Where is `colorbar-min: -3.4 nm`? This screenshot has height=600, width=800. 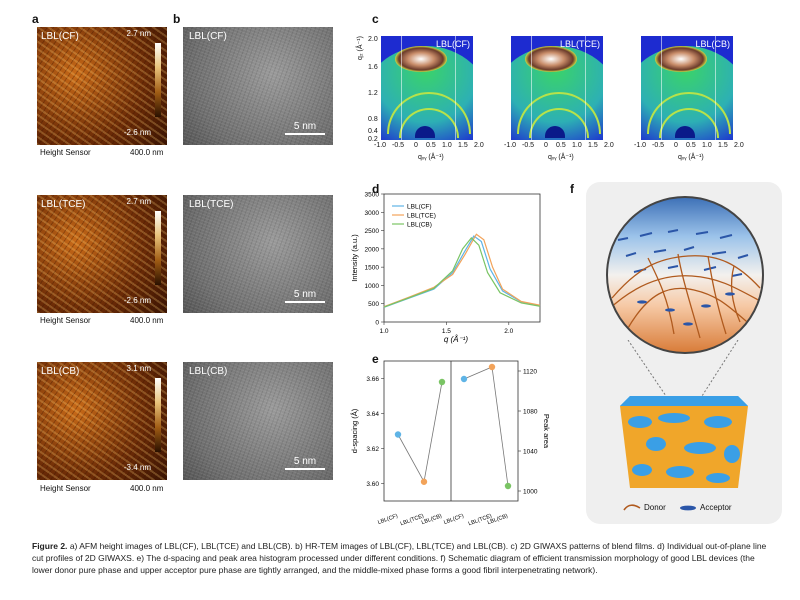
colorbar-min: -3.4 nm is located at coordinates (137, 467).